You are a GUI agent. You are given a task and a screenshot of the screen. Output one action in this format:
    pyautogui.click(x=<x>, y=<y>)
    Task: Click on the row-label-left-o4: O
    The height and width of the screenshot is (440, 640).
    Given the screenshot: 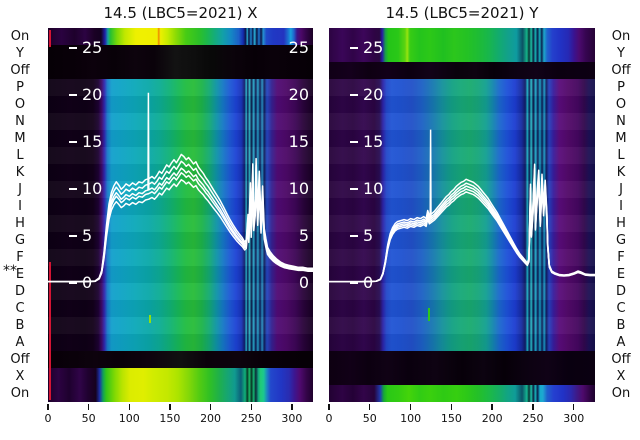 What is the action you would take?
    pyautogui.click(x=20, y=104)
    